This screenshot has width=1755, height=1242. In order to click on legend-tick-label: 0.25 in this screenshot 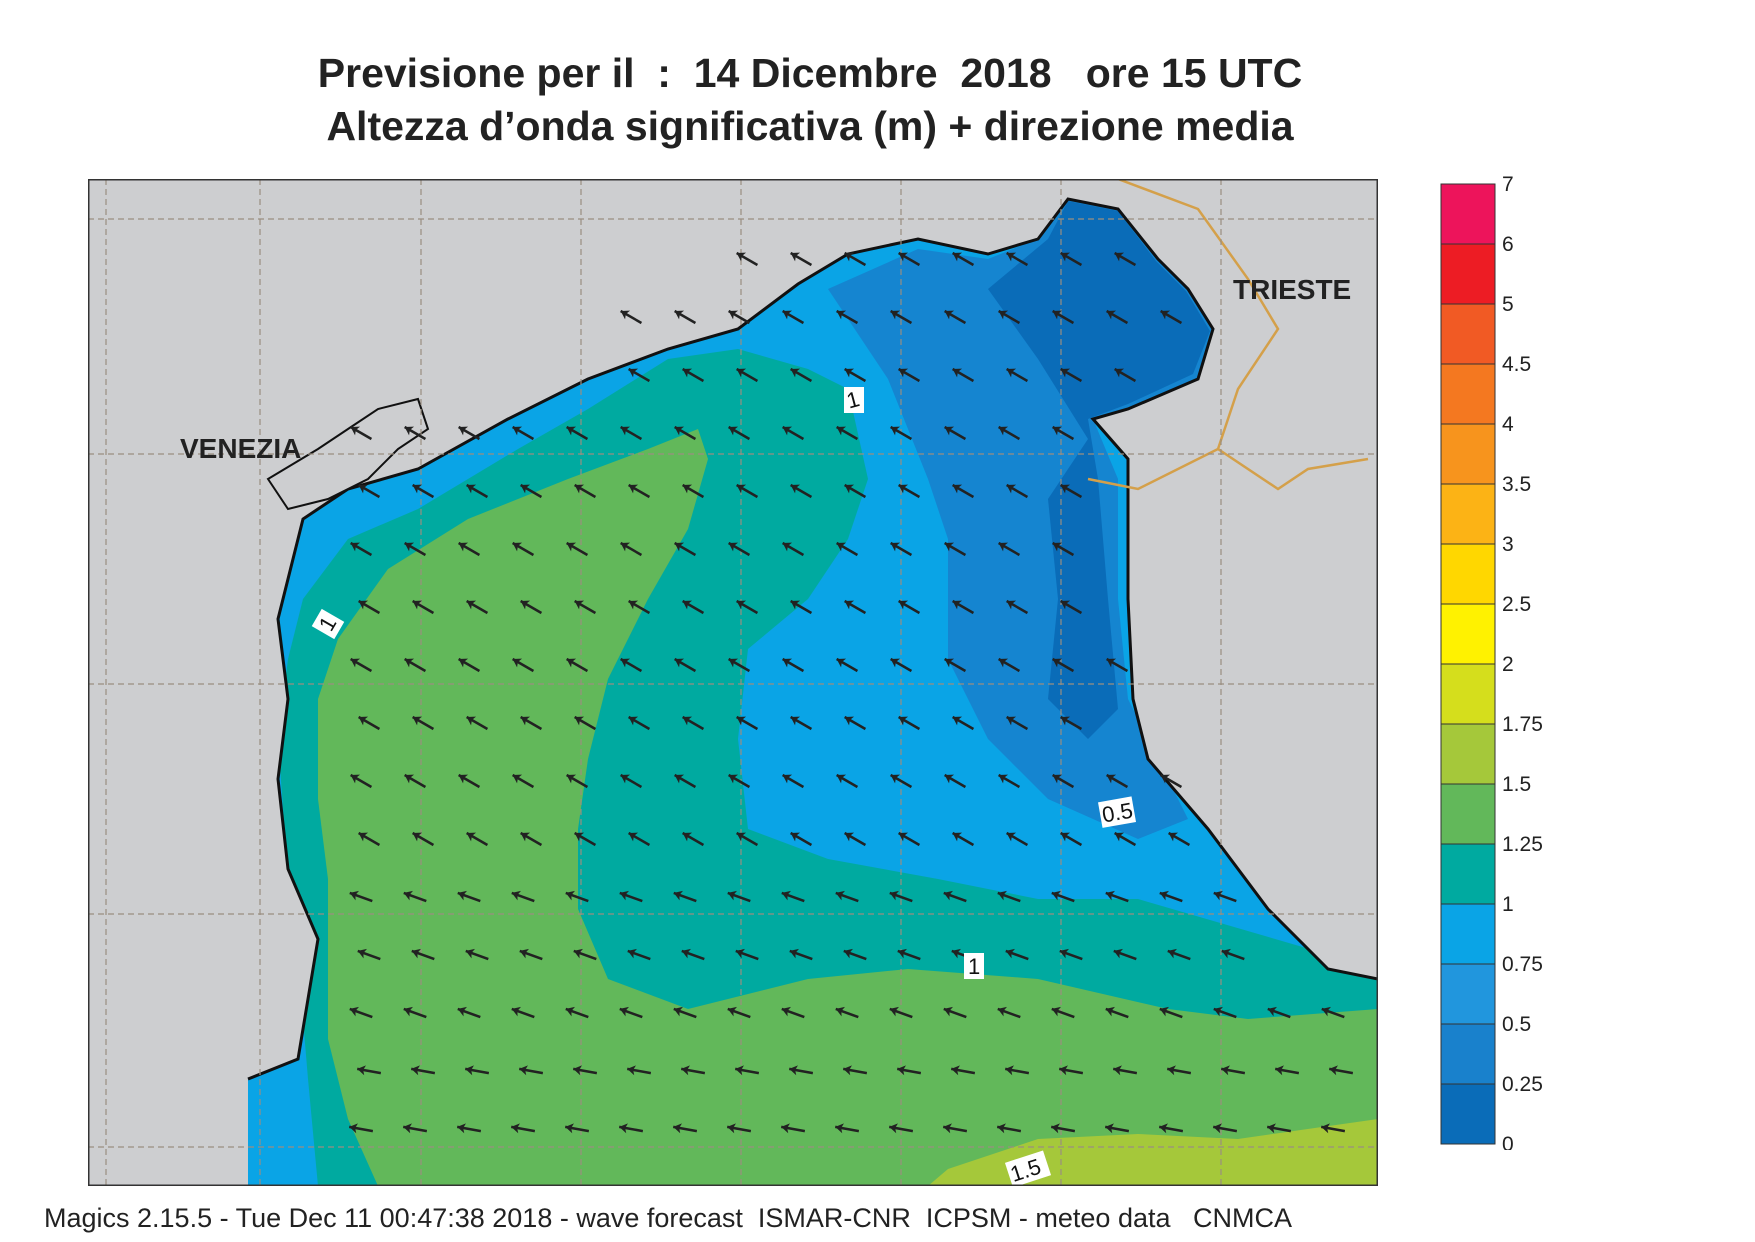, I will do `click(1522, 1084)`.